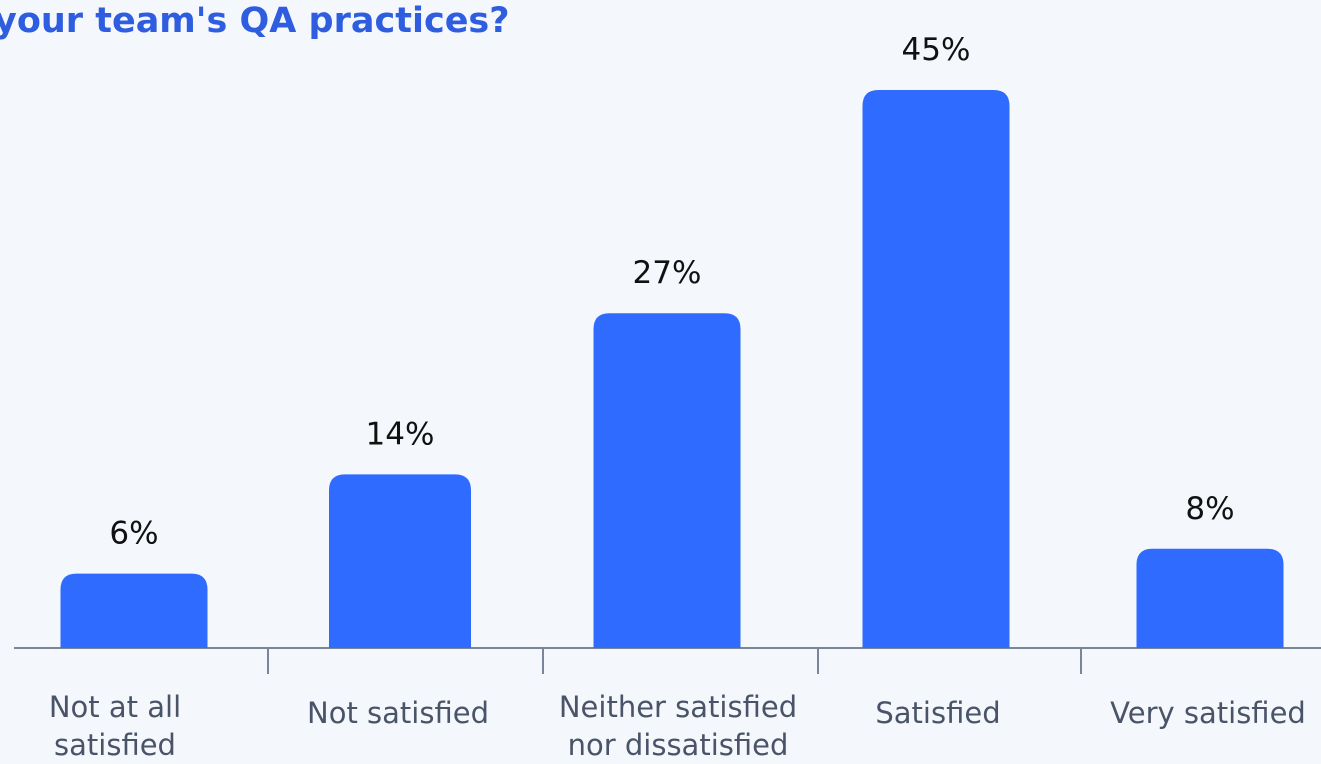 The height and width of the screenshot is (764, 1321). Describe the element at coordinates (133, 534) in the screenshot. I see `value-label: 6%` at that location.